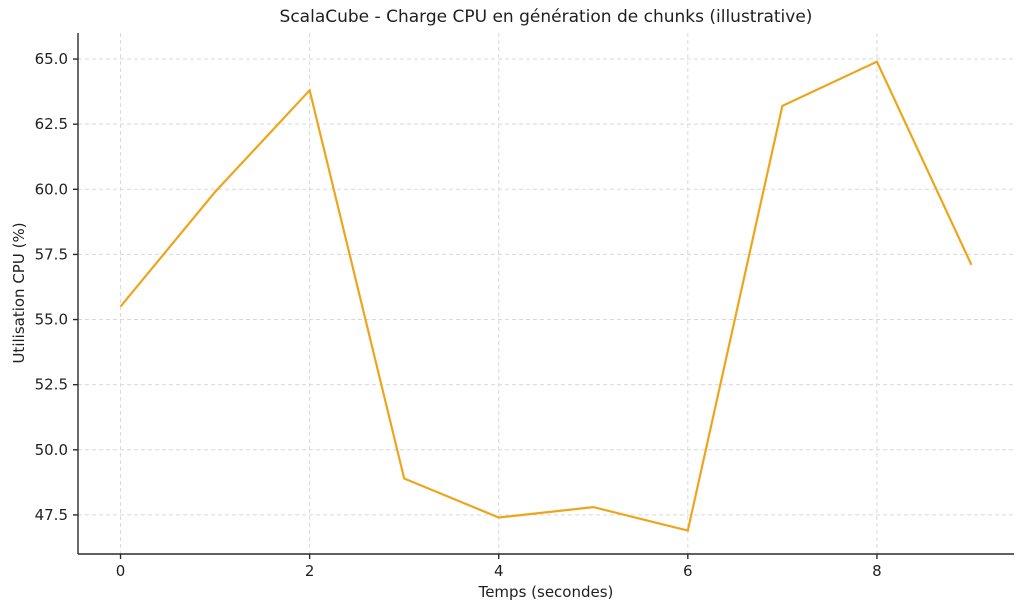 The height and width of the screenshot is (611, 1024). Describe the element at coordinates (499, 571) in the screenshot. I see `x-tick-label: 4` at that location.